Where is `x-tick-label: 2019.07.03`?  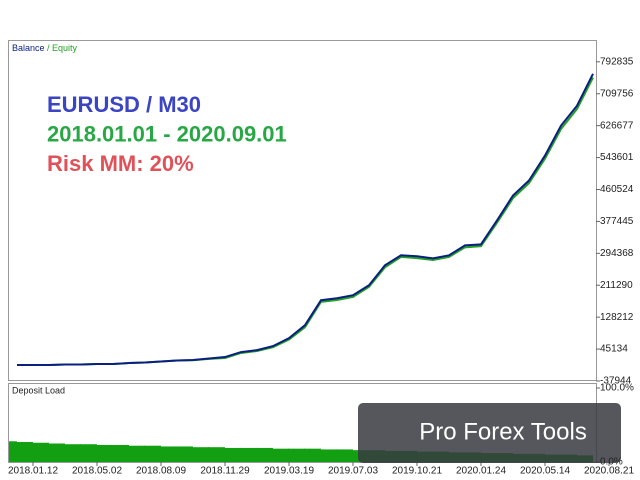
x-tick-label: 2019.07.03 is located at coordinates (353, 471).